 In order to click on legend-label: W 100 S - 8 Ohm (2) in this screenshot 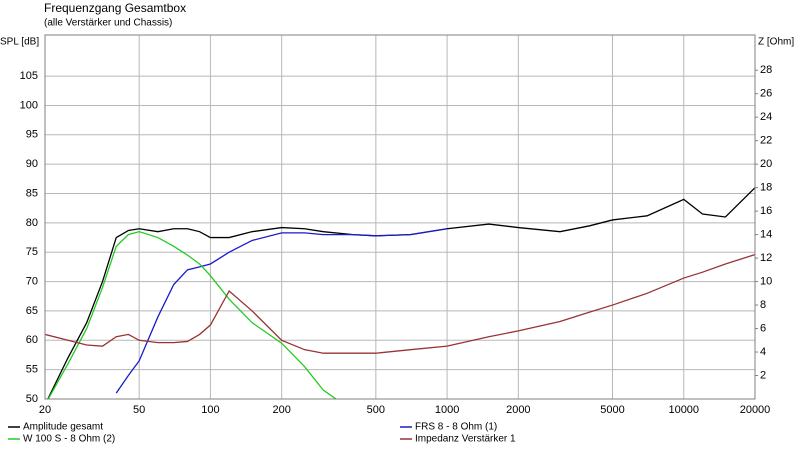, I will do `click(69, 439)`.